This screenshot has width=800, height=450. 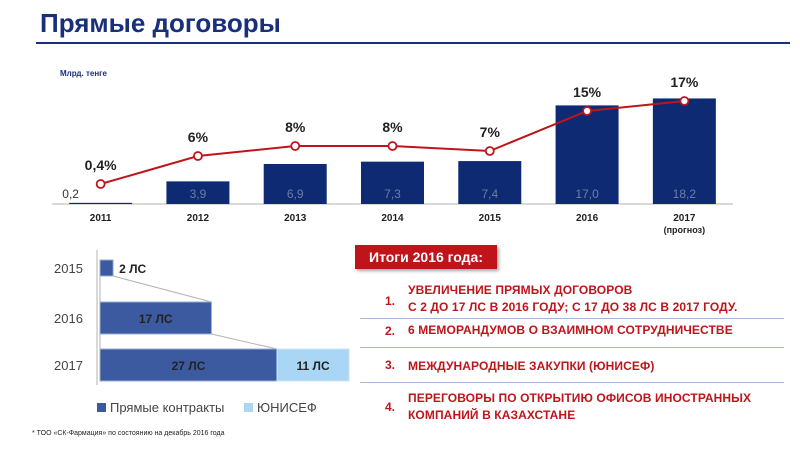 What do you see at coordinates (132, 269) in the screenshot?
I see `bar-value-label: 2 ЛС` at bounding box center [132, 269].